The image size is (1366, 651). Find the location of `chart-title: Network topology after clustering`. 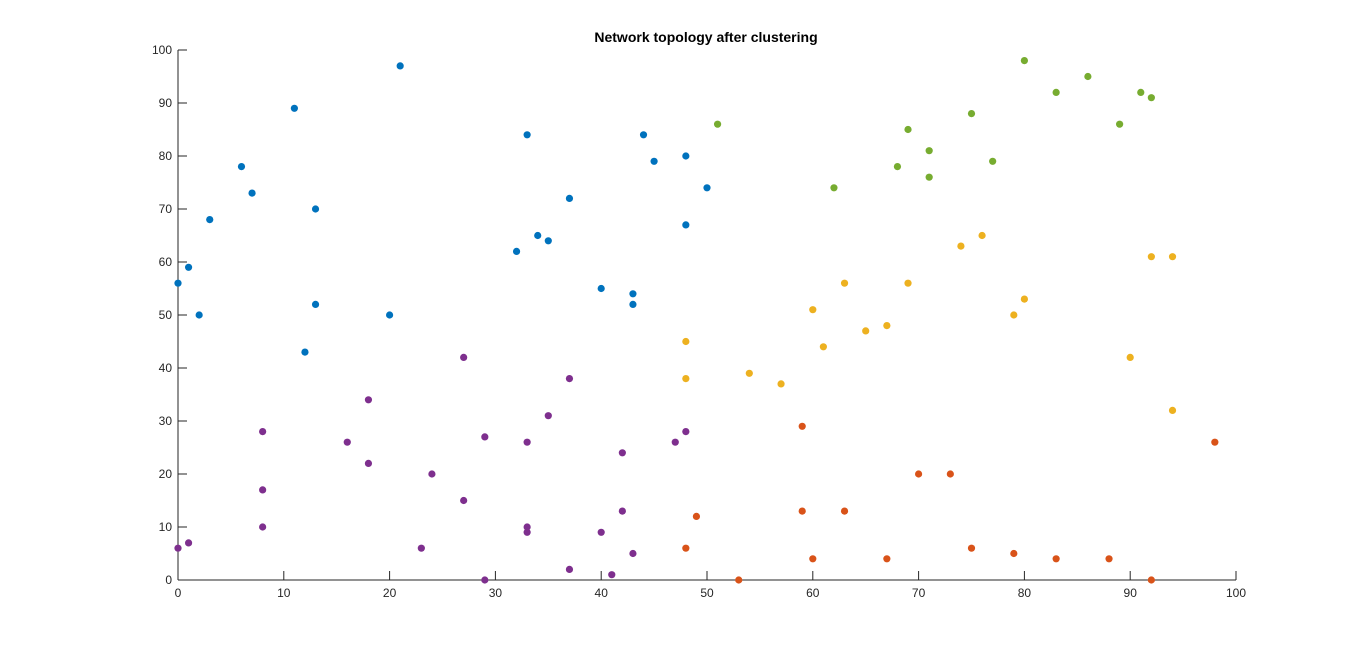

chart-title: Network topology after clustering is located at coordinates (705, 37).